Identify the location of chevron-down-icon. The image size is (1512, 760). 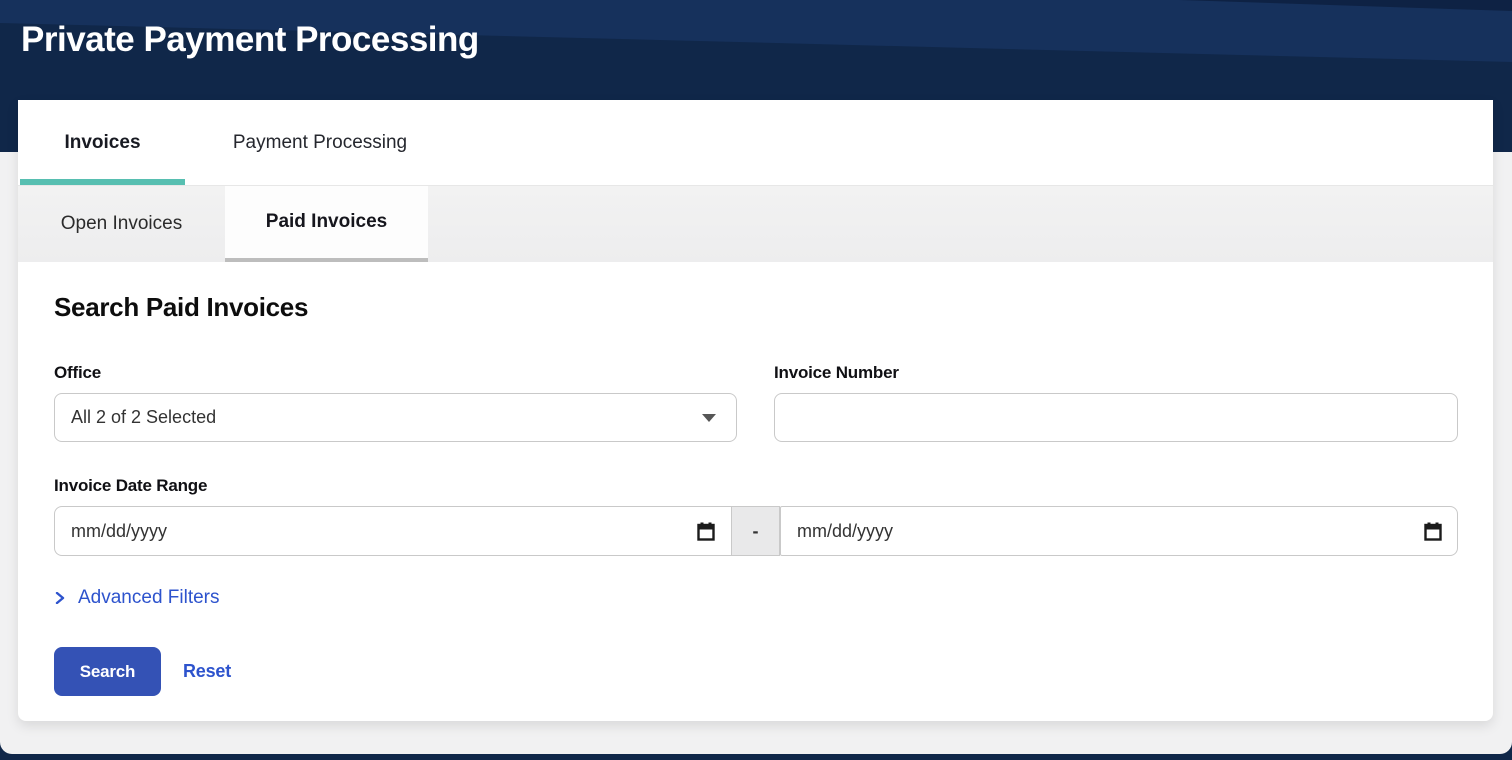
(709, 417).